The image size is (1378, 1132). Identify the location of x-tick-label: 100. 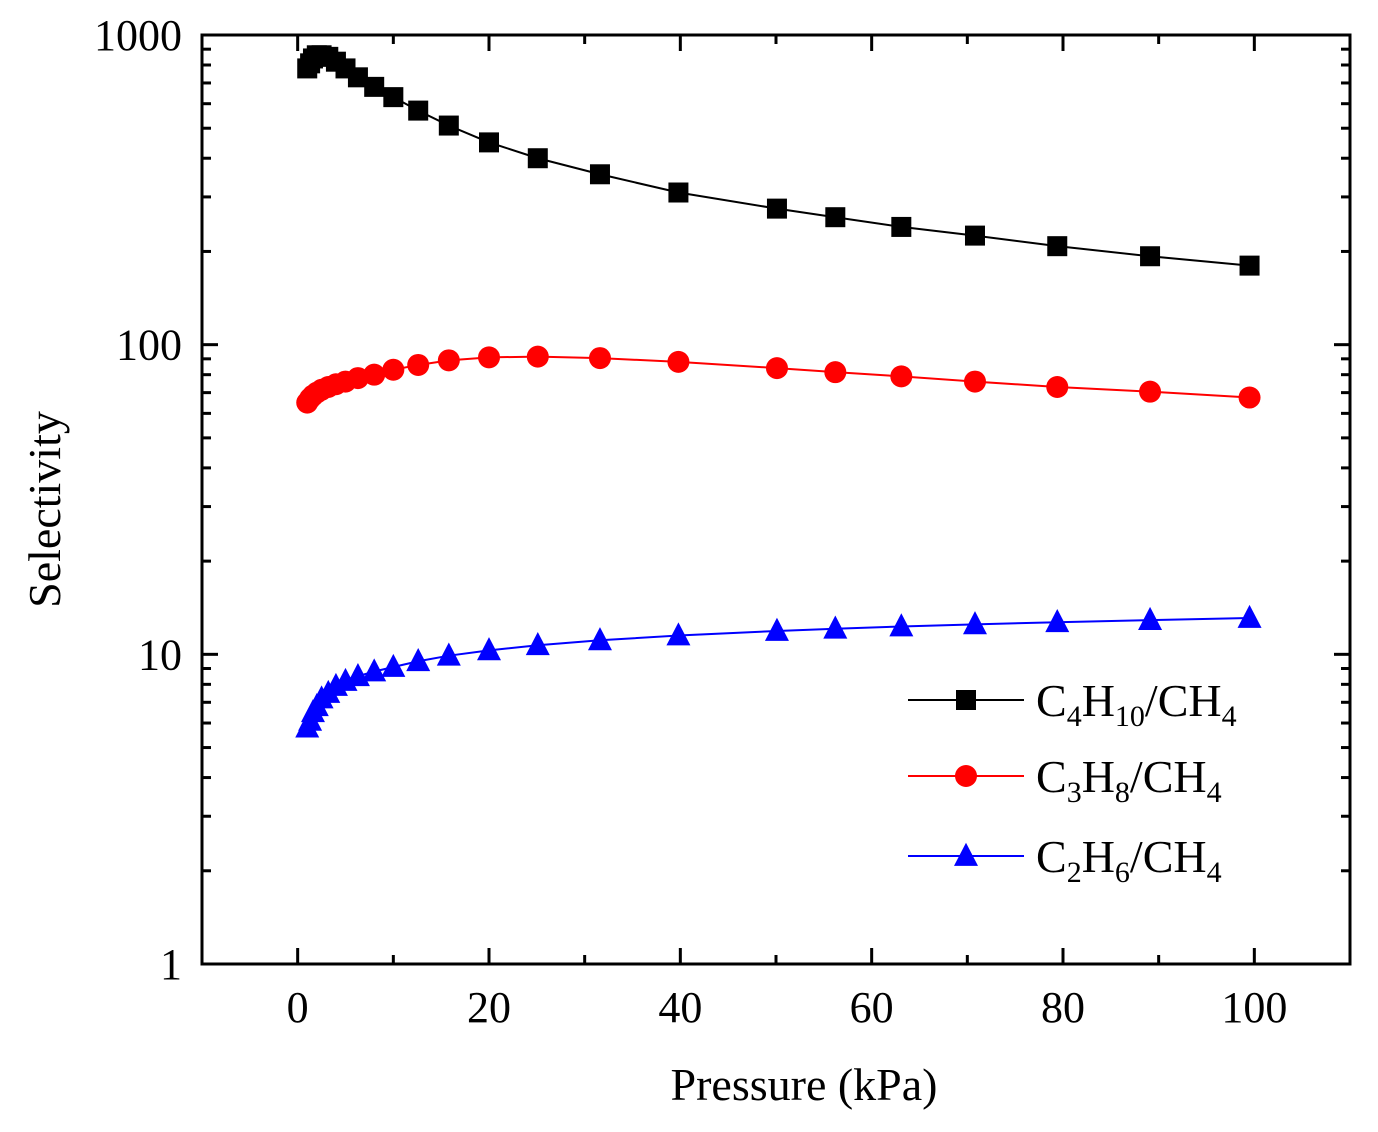
(1254, 1007).